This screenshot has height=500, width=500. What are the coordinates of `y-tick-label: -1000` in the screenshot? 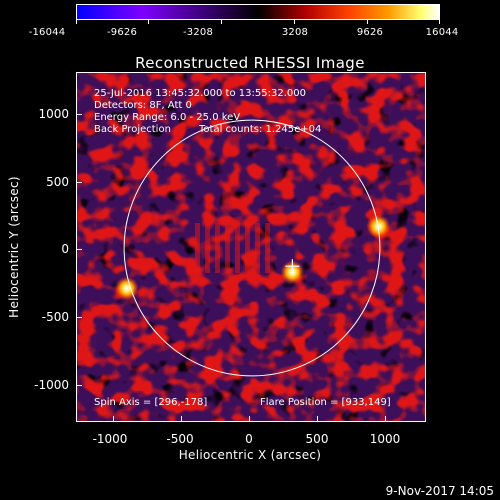 It's located at (51, 385).